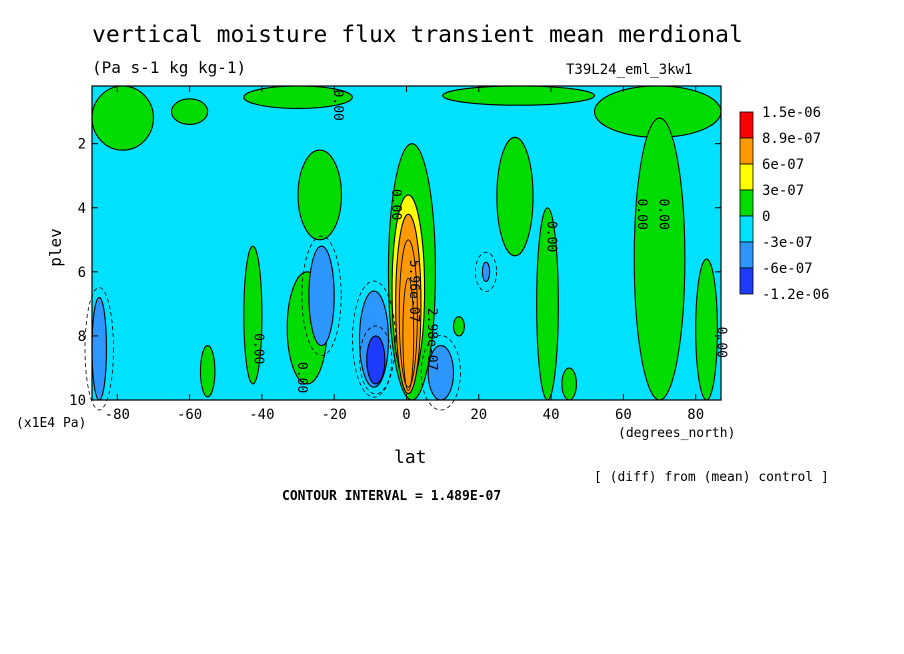 Image resolution: width=904 pixels, height=654 pixels. I want to click on x-tick-label: -20, so click(334, 415).